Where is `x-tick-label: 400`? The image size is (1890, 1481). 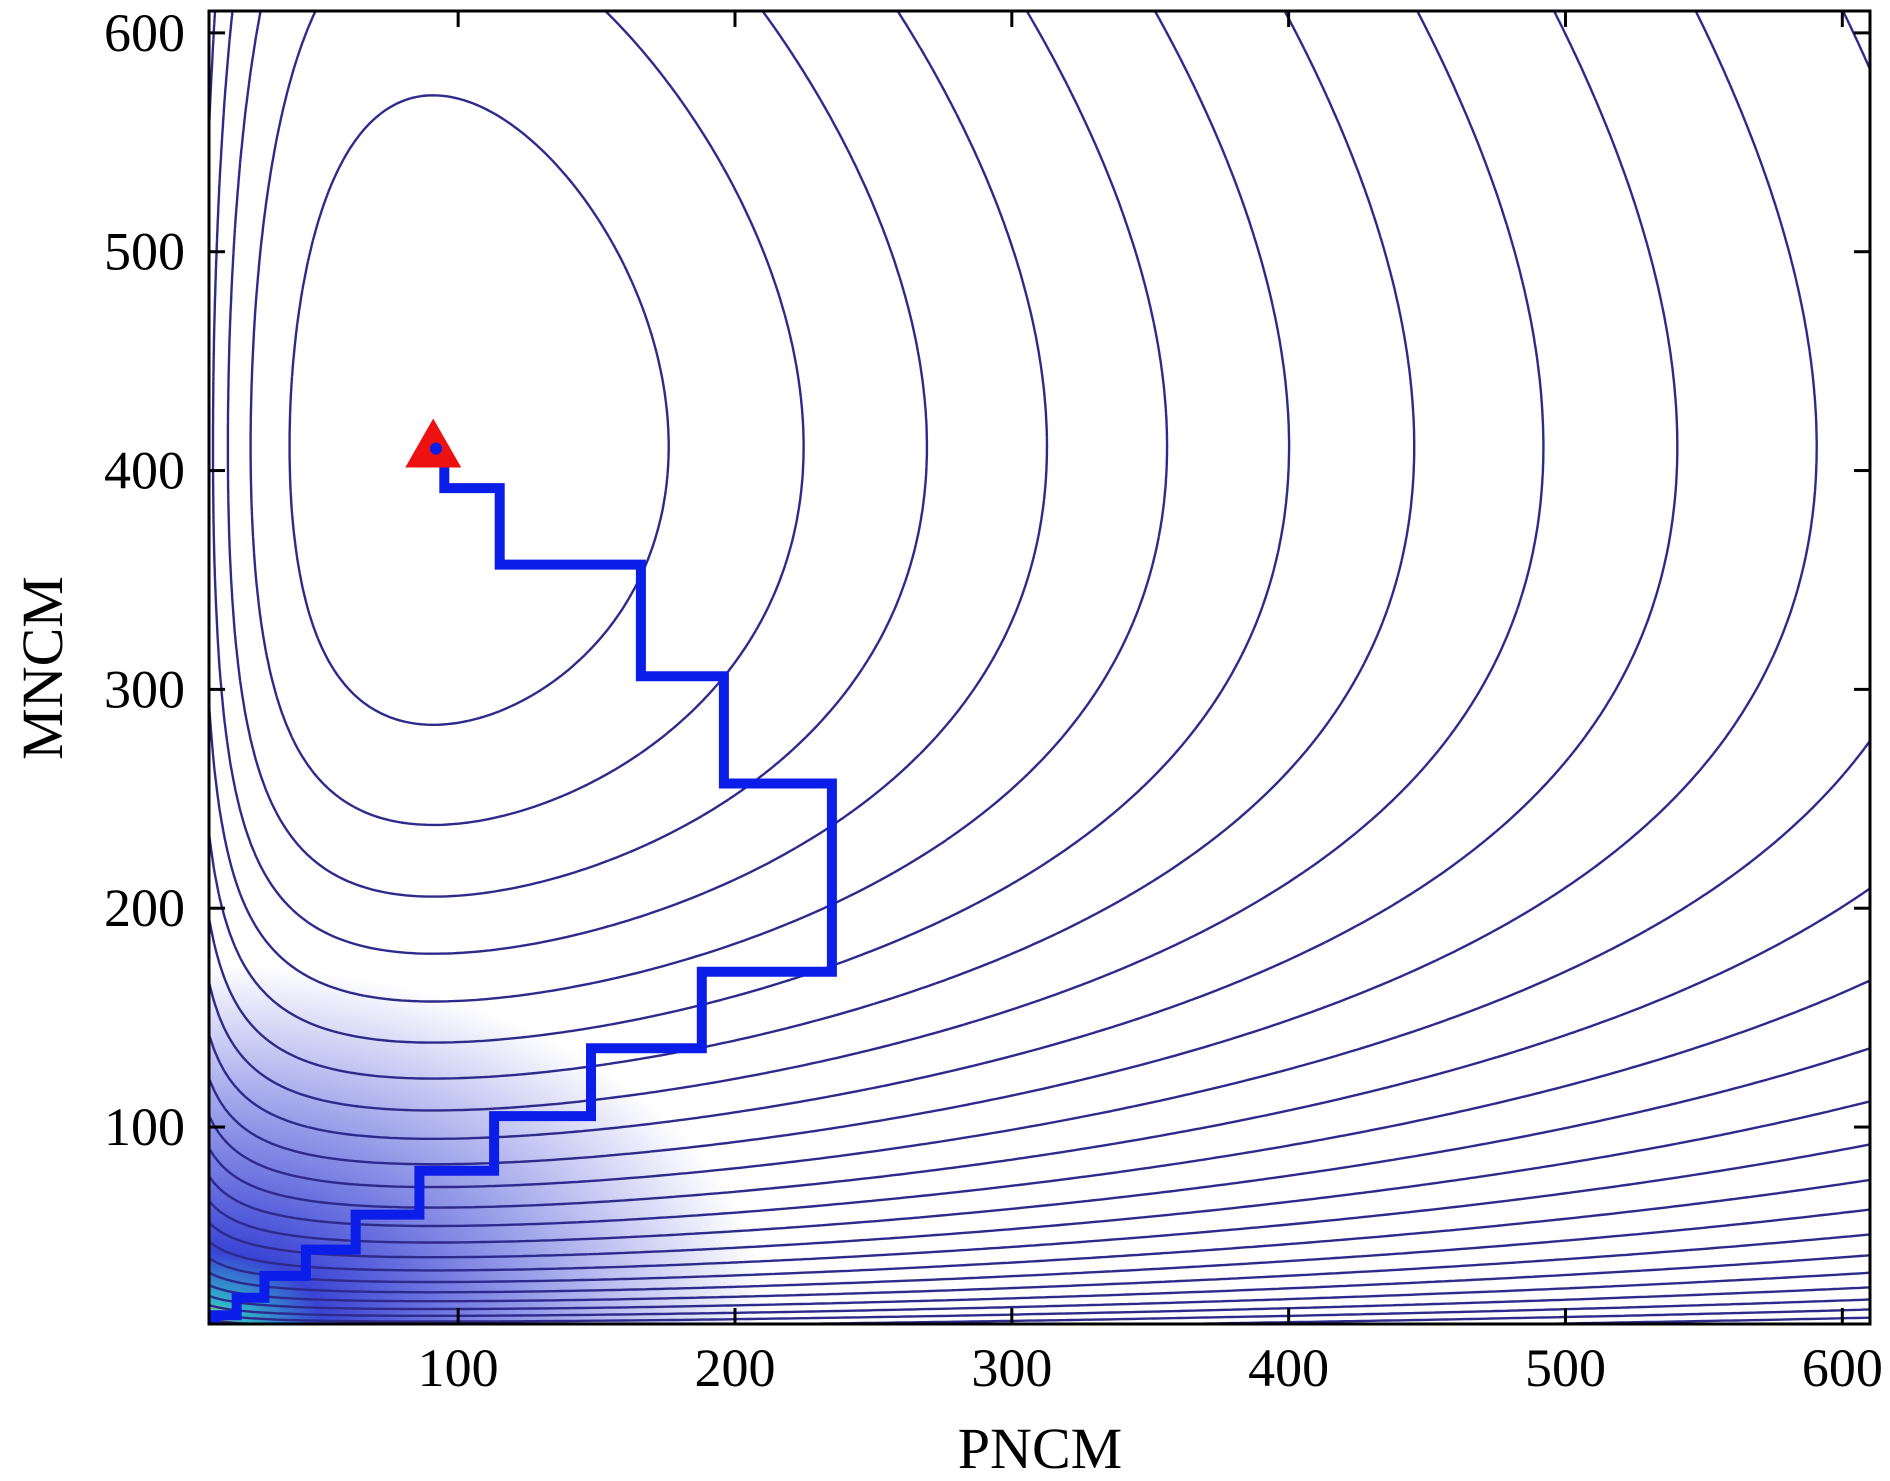 x-tick-label: 400 is located at coordinates (1288, 1368).